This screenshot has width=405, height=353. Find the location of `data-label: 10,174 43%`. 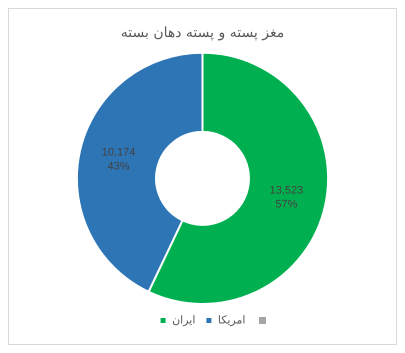

data-label: 10,174 43% is located at coordinates (119, 159).